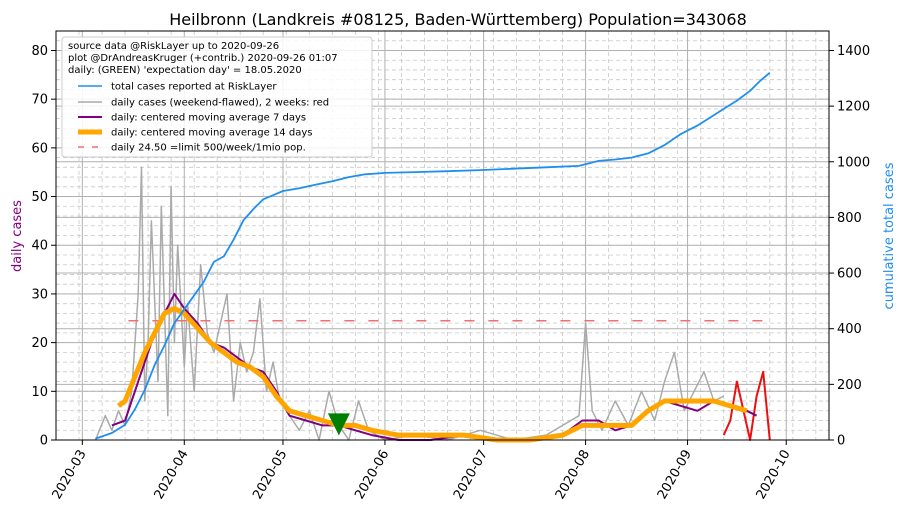 This screenshot has height=516, width=906. Describe the element at coordinates (39, 197) in the screenshot. I see `y-left-tick-label: 50` at that location.